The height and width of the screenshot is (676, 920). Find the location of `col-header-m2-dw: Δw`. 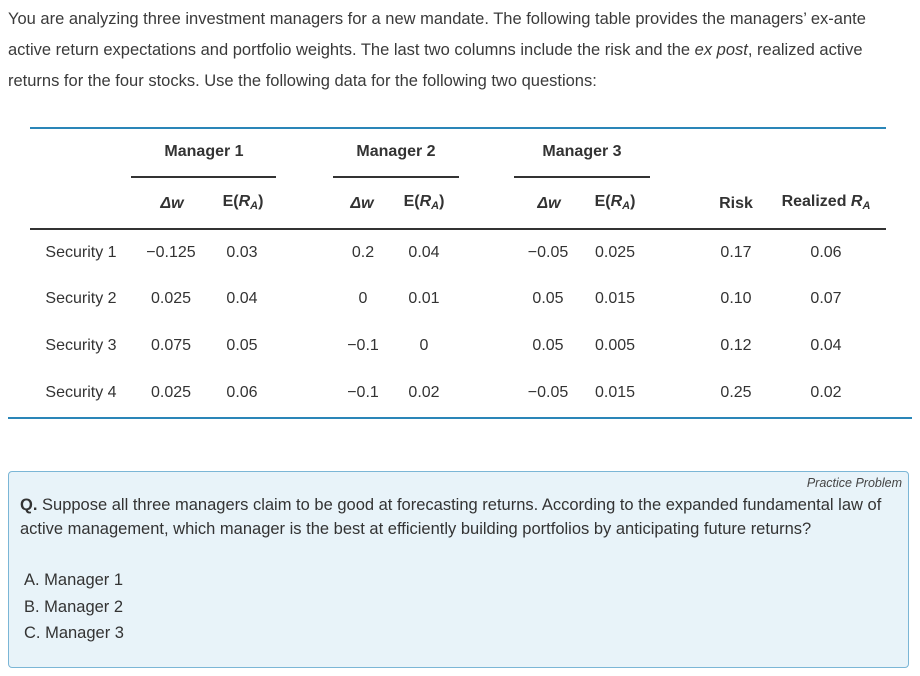

col-header-m2-dw: Δw is located at coordinates (362, 203).